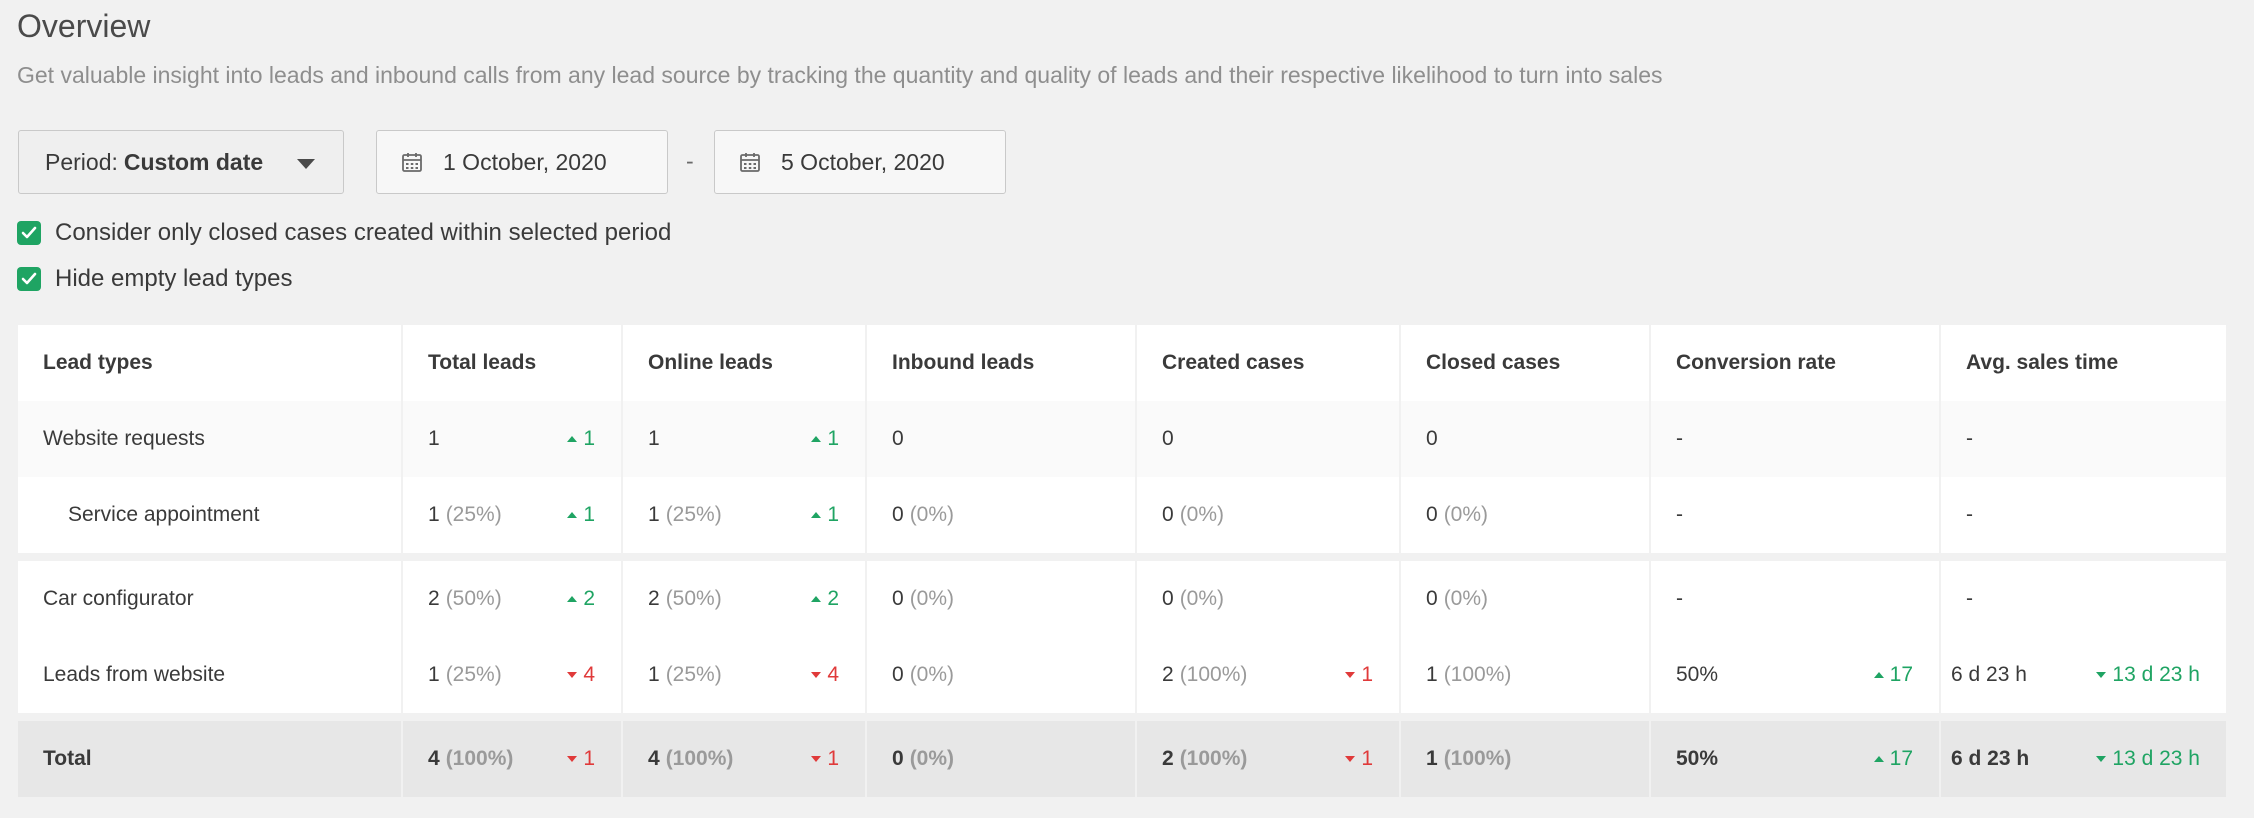 The height and width of the screenshot is (818, 2254). Describe the element at coordinates (513, 439) in the screenshot. I see `total-leads-cell: 1 1` at that location.